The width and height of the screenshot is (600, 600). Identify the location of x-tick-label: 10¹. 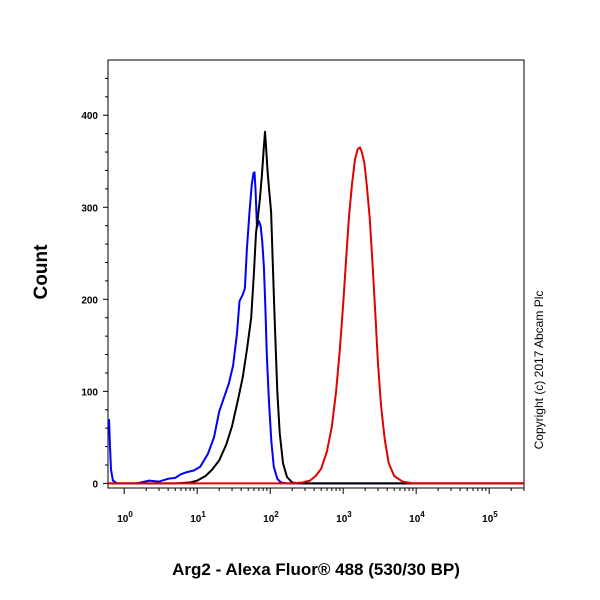
(198, 517).